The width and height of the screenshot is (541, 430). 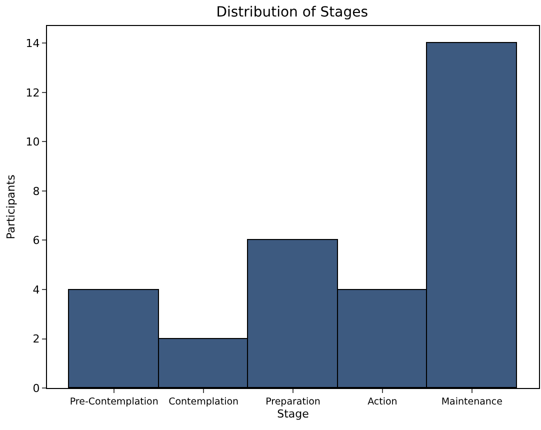 I want to click on x-tick-label: Maintenance, so click(x=472, y=402).